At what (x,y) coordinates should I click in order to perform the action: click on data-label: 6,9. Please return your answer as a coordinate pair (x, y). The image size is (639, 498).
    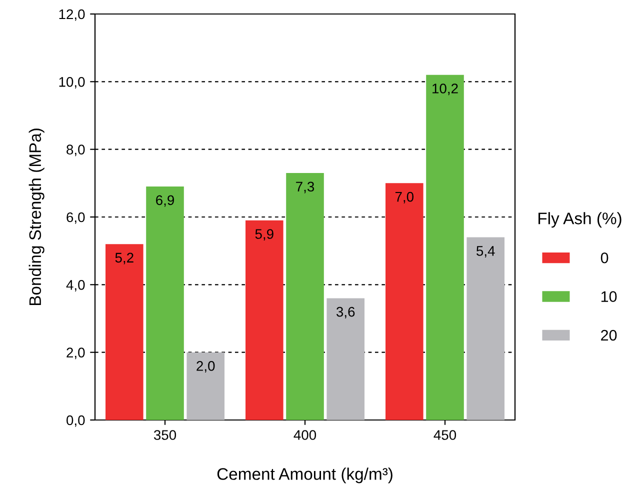
    Looking at the image, I should click on (165, 201).